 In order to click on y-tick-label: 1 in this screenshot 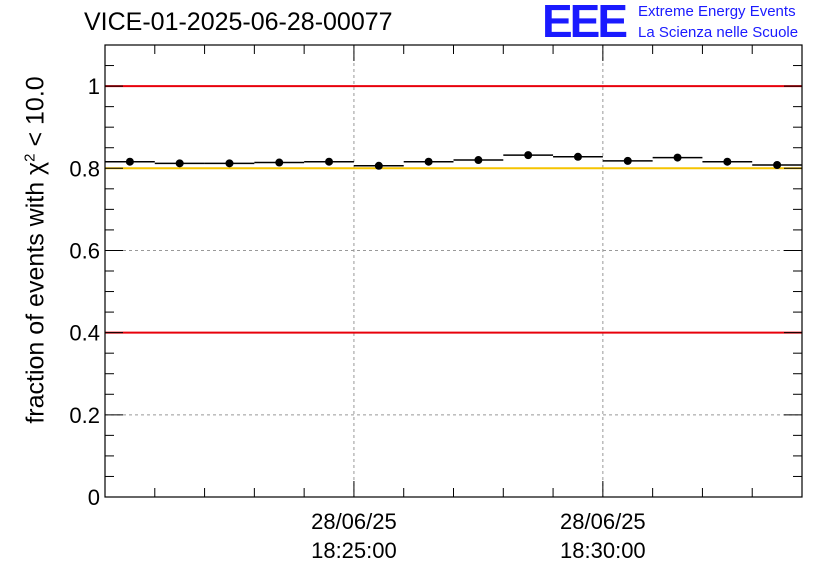, I will do `click(94, 86)`.